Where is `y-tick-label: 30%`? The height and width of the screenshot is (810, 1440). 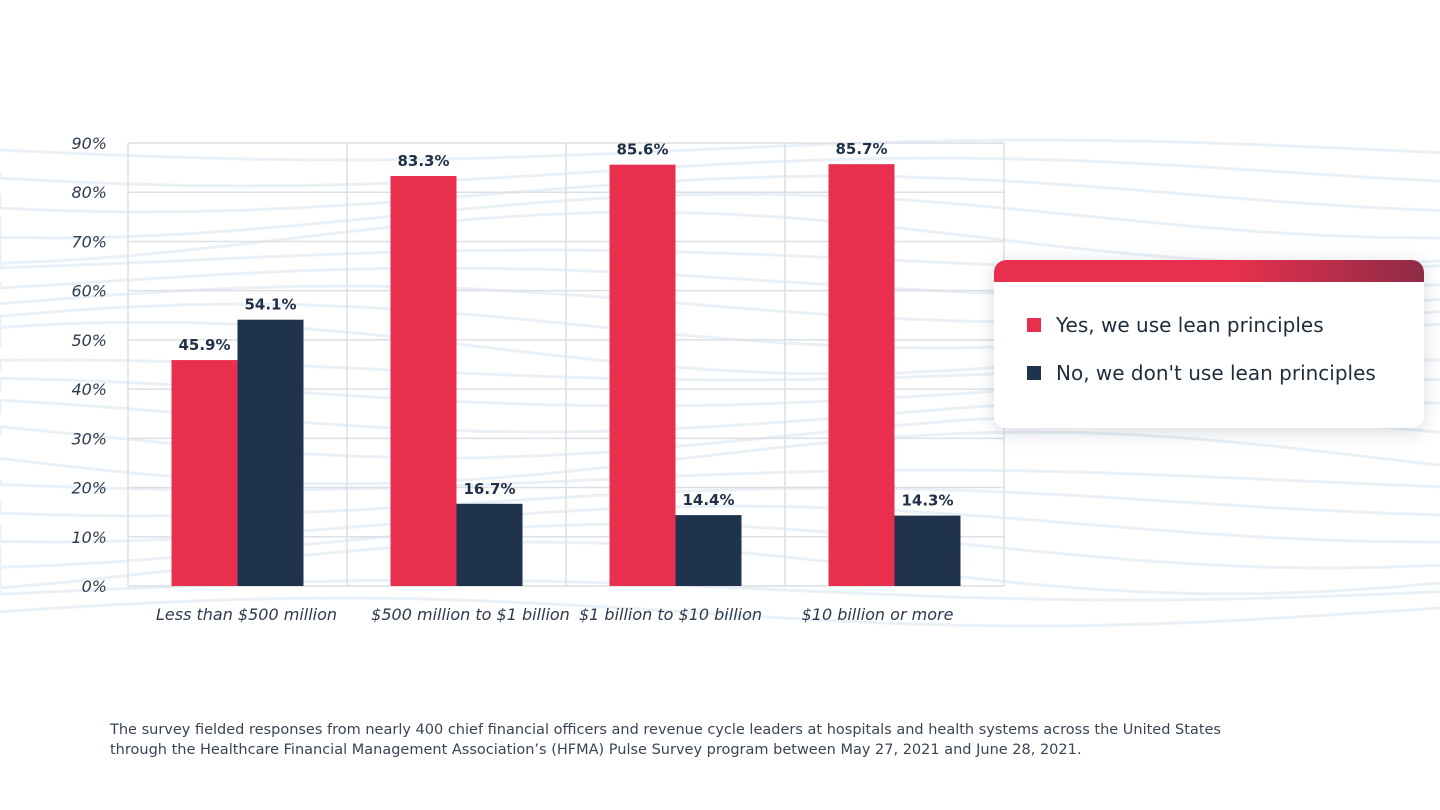 y-tick-label: 30% is located at coordinates (89, 438).